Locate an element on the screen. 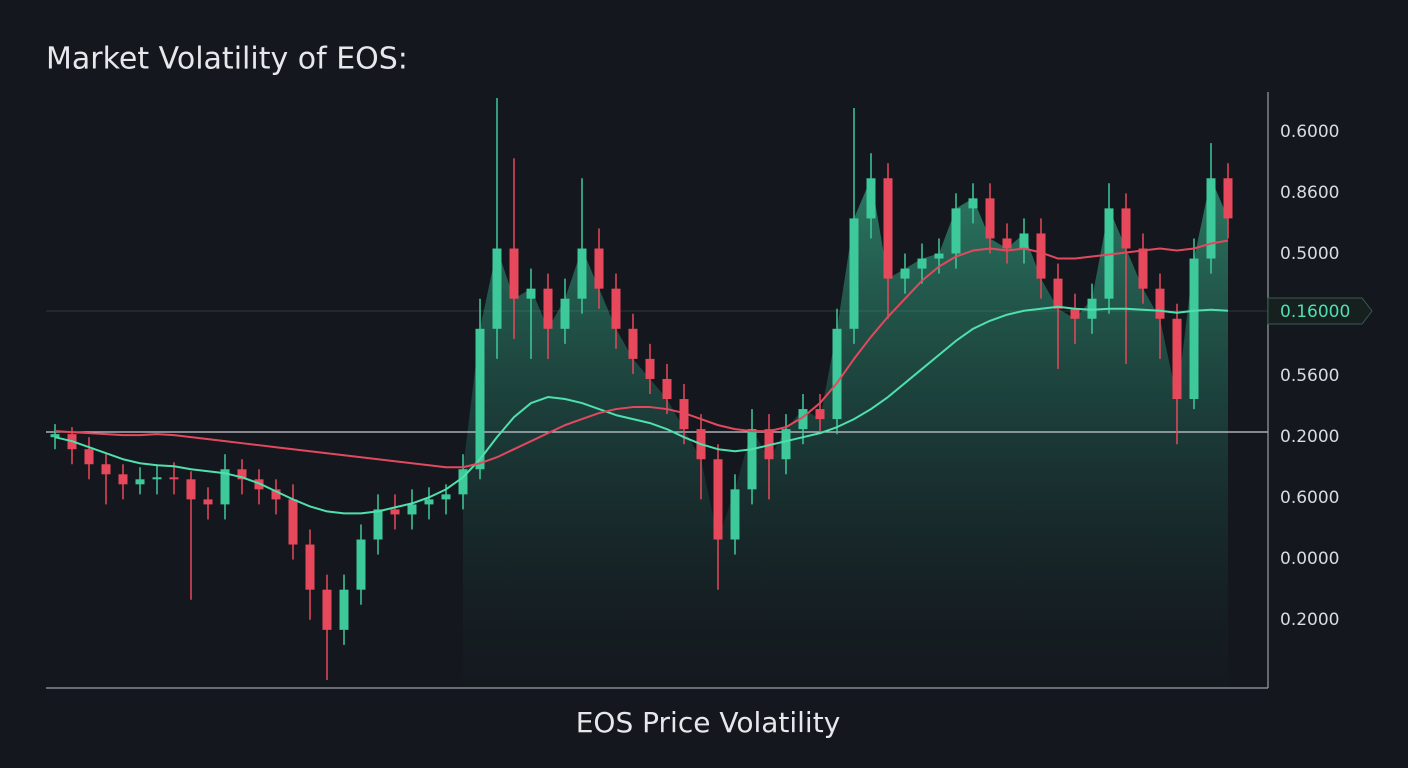  y-tick-label: 0.5000 is located at coordinates (1309, 254).